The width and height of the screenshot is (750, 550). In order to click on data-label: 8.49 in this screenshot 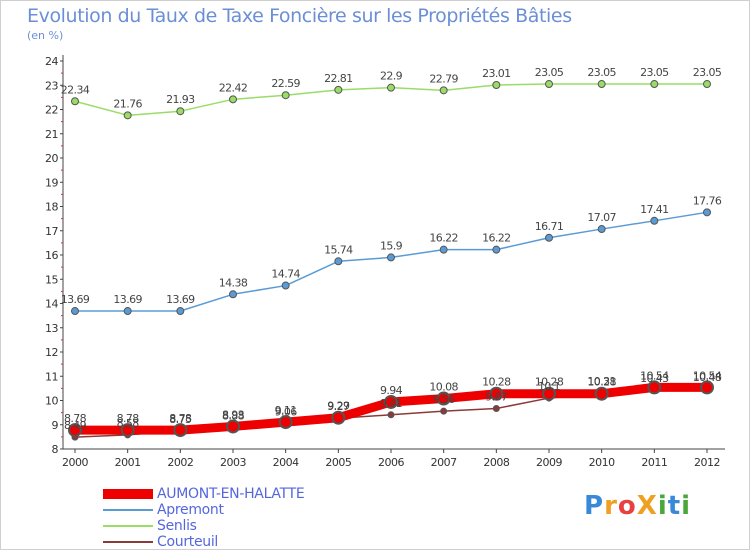, I will do `click(75, 425)`.